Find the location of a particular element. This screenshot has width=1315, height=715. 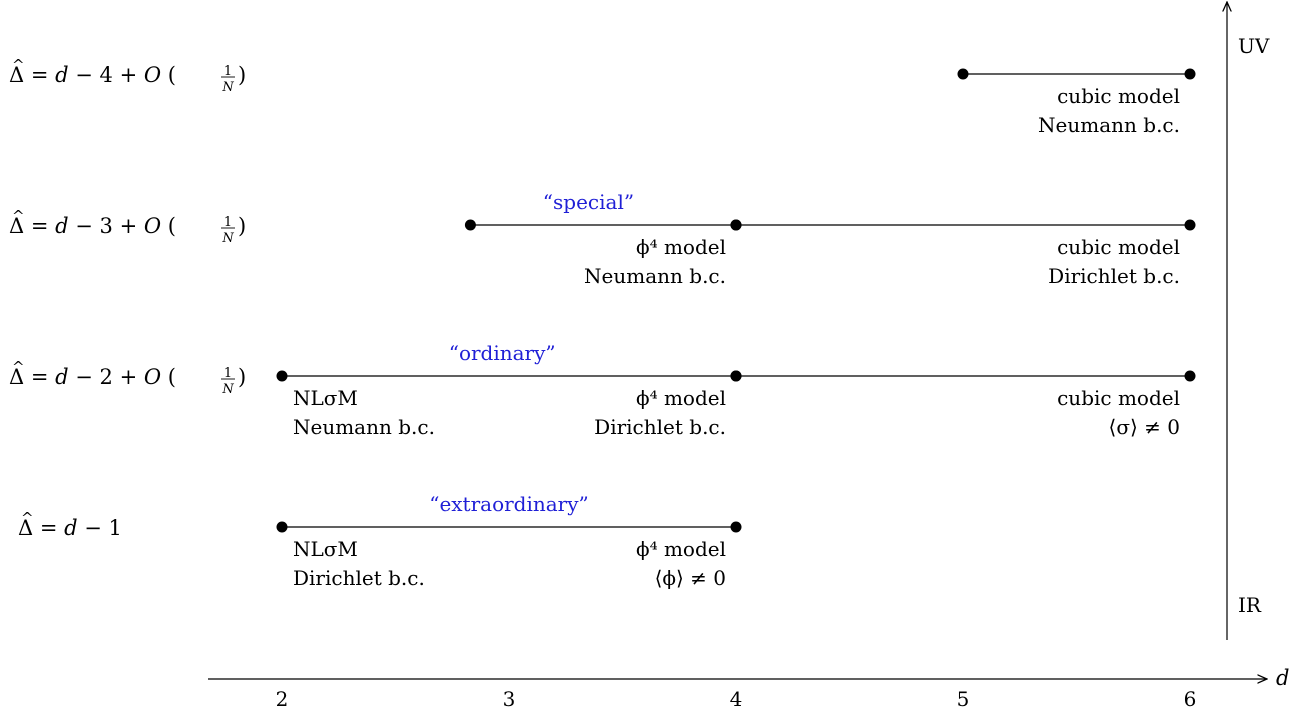

phase-segment: NLσM Neumann b.c. ϕ⁴ model Dirichlet b.c. is located at coordinates (509, 404).